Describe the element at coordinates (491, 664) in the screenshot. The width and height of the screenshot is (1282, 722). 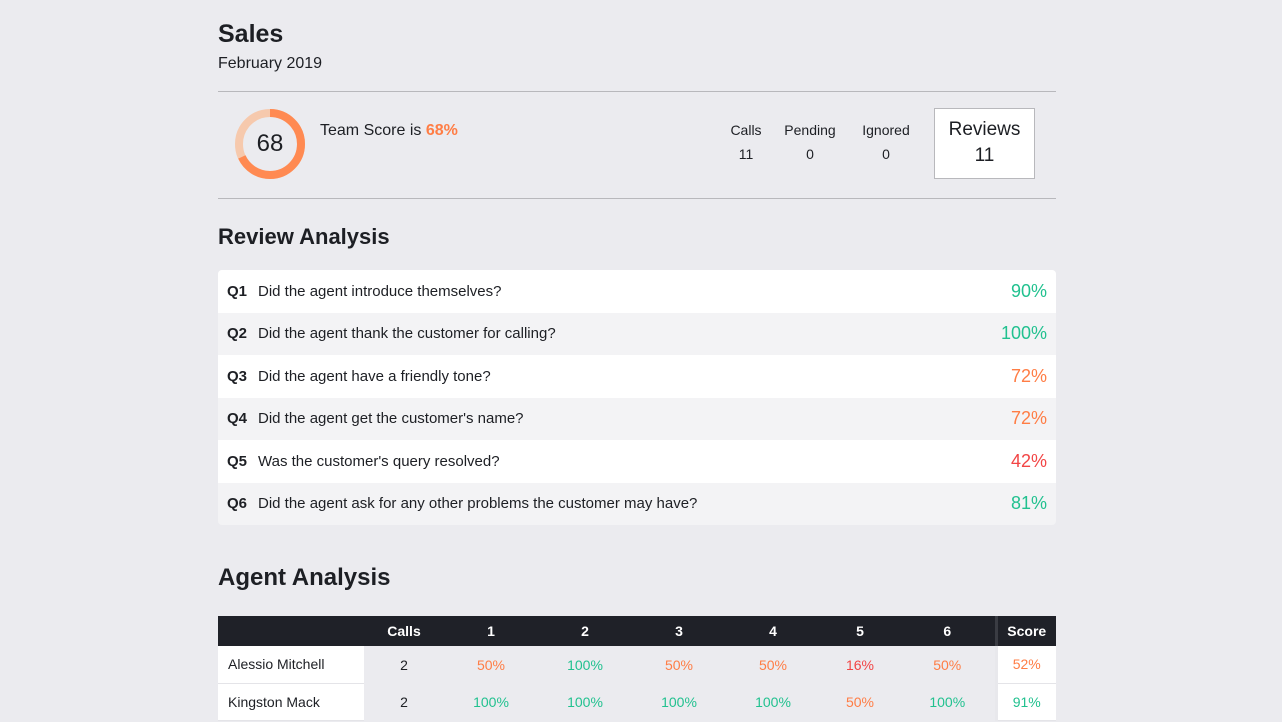
I see `agent-q1: 50%` at that location.